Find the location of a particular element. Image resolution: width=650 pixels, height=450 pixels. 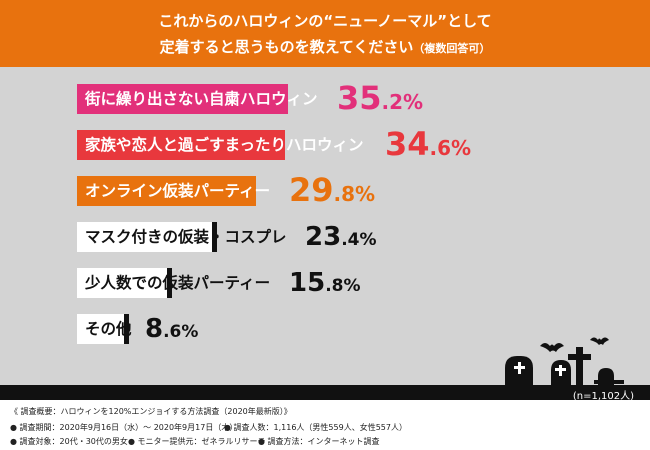

value-label-1: 35.2% is located at coordinates (380, 98).